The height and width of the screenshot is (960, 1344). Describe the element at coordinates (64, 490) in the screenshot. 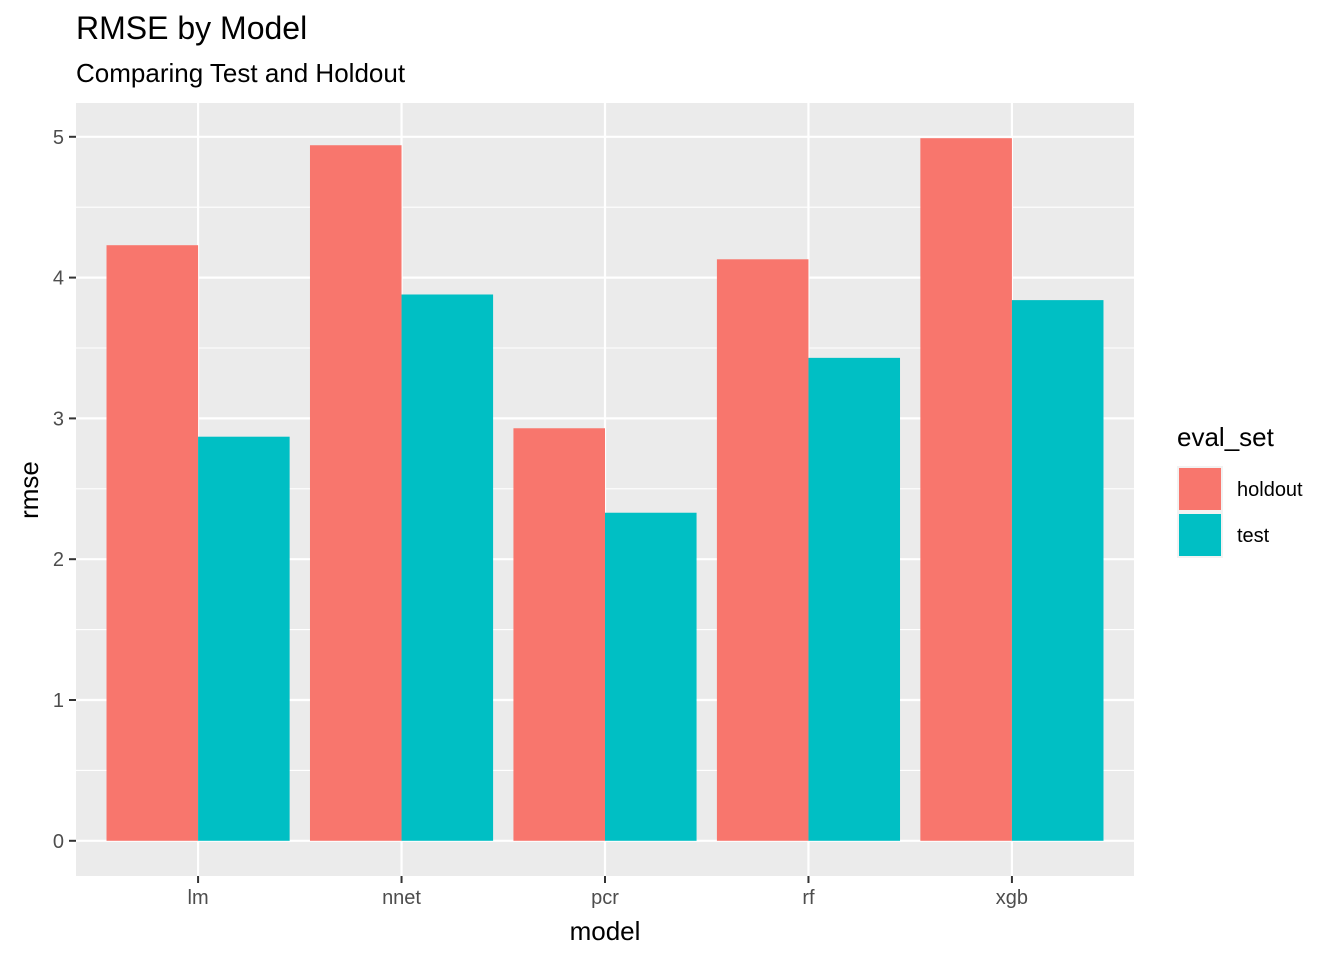

I see `y-axis-ticks: 0 1 2 3 4 5` at that location.